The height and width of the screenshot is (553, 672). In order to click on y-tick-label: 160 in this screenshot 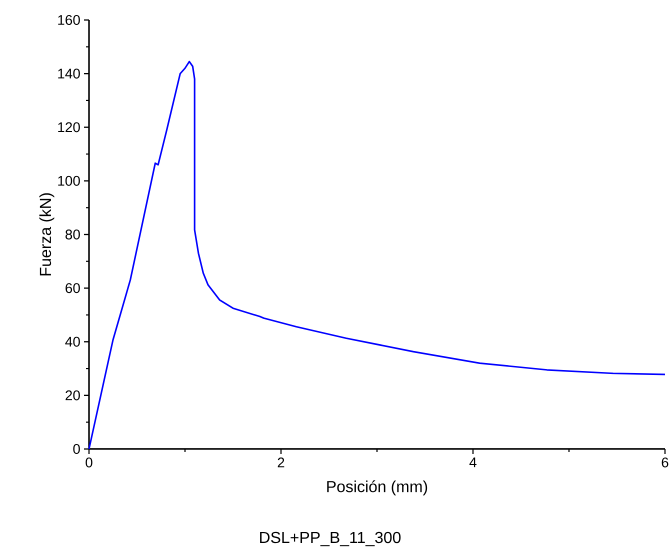, I will do `click(69, 20)`.